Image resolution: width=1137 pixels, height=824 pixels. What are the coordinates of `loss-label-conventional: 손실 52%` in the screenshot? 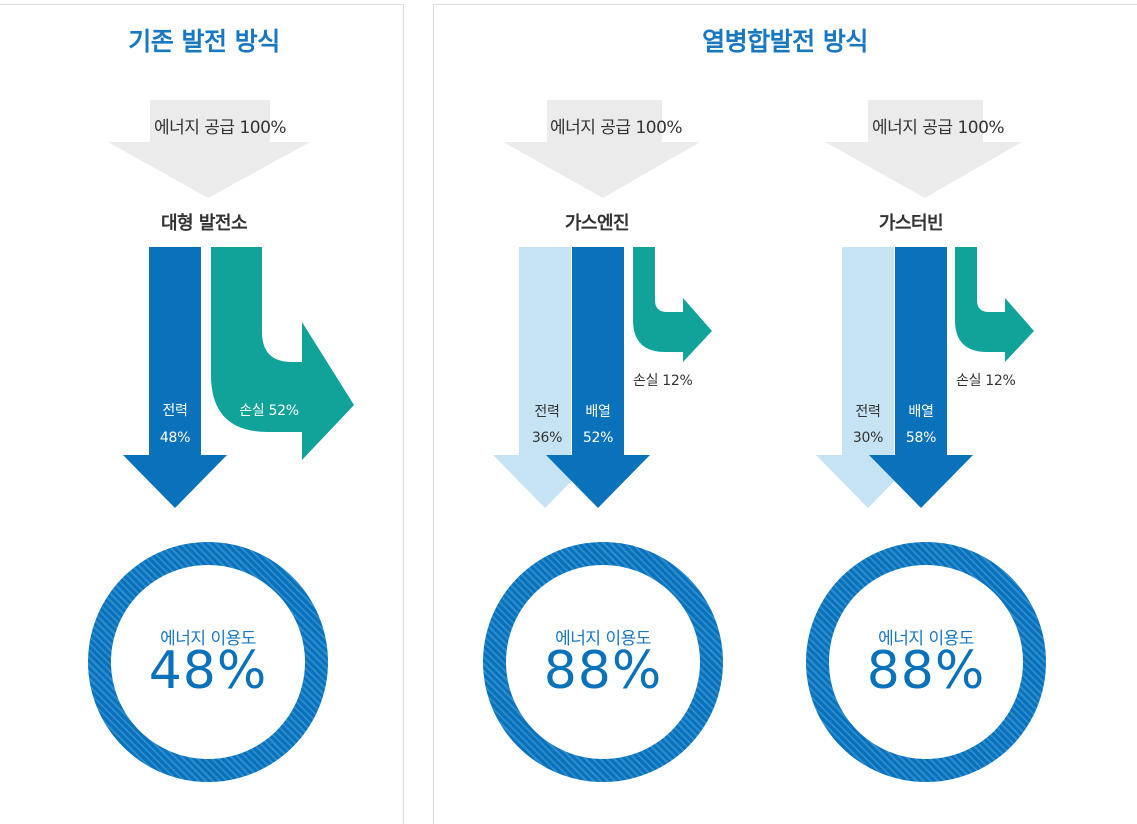 It's located at (269, 411).